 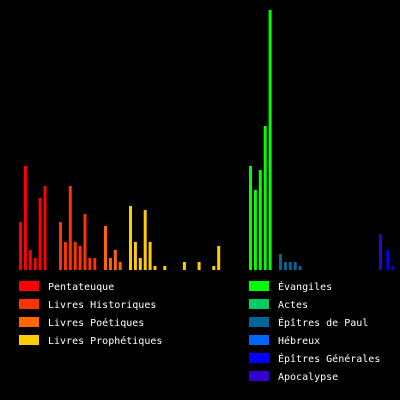 What do you see at coordinates (293, 305) in the screenshot?
I see `legend-label-5: Actes` at bounding box center [293, 305].